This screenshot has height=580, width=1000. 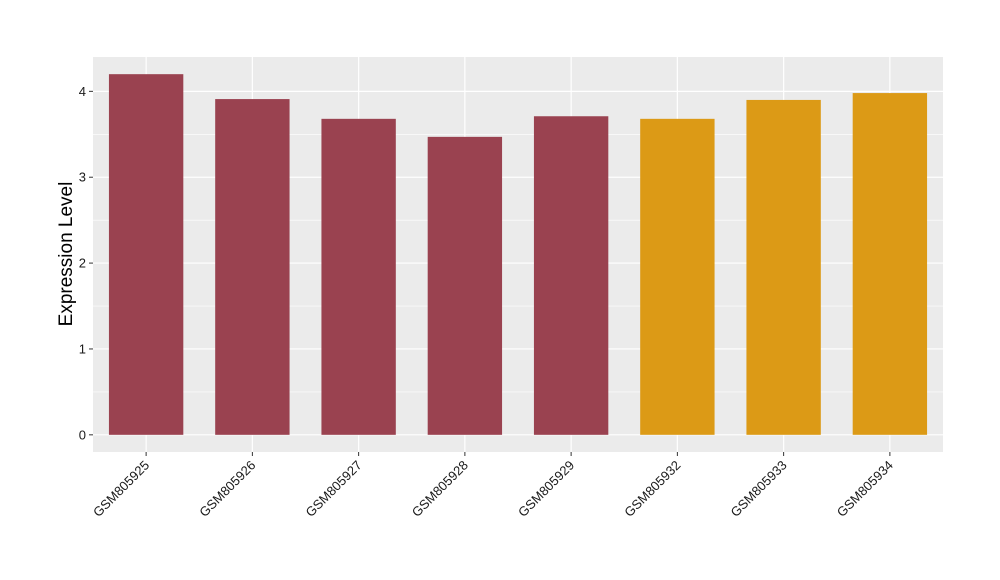 What do you see at coordinates (677, 276) in the screenshot?
I see `bar-GSM805932` at bounding box center [677, 276].